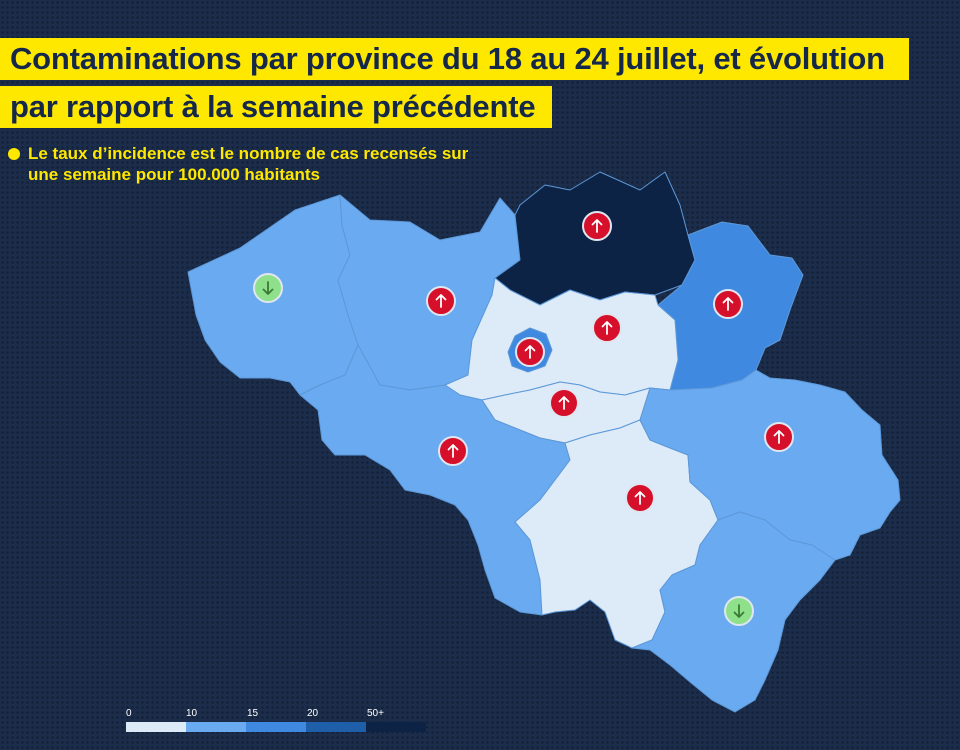  I want to click on trend-marker-antwerp, so click(597, 226).